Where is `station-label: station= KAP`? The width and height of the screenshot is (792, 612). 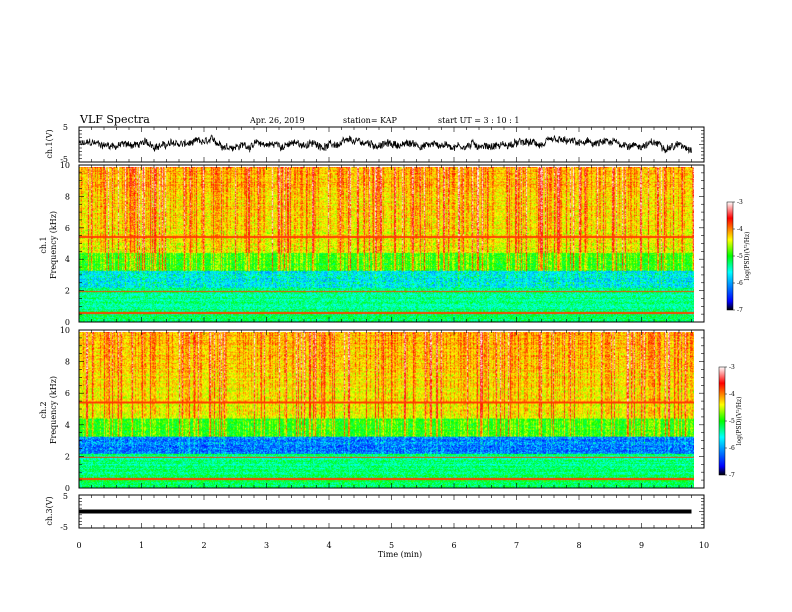
station-label: station= KAP is located at coordinates (370, 120).